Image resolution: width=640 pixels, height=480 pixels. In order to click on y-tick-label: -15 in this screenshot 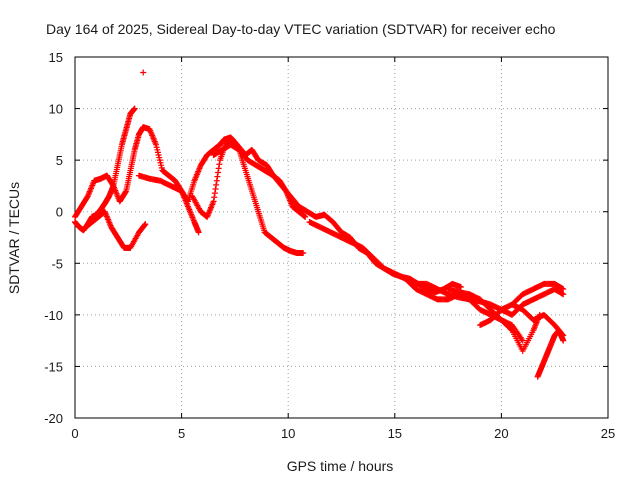, I will do `click(53, 366)`.